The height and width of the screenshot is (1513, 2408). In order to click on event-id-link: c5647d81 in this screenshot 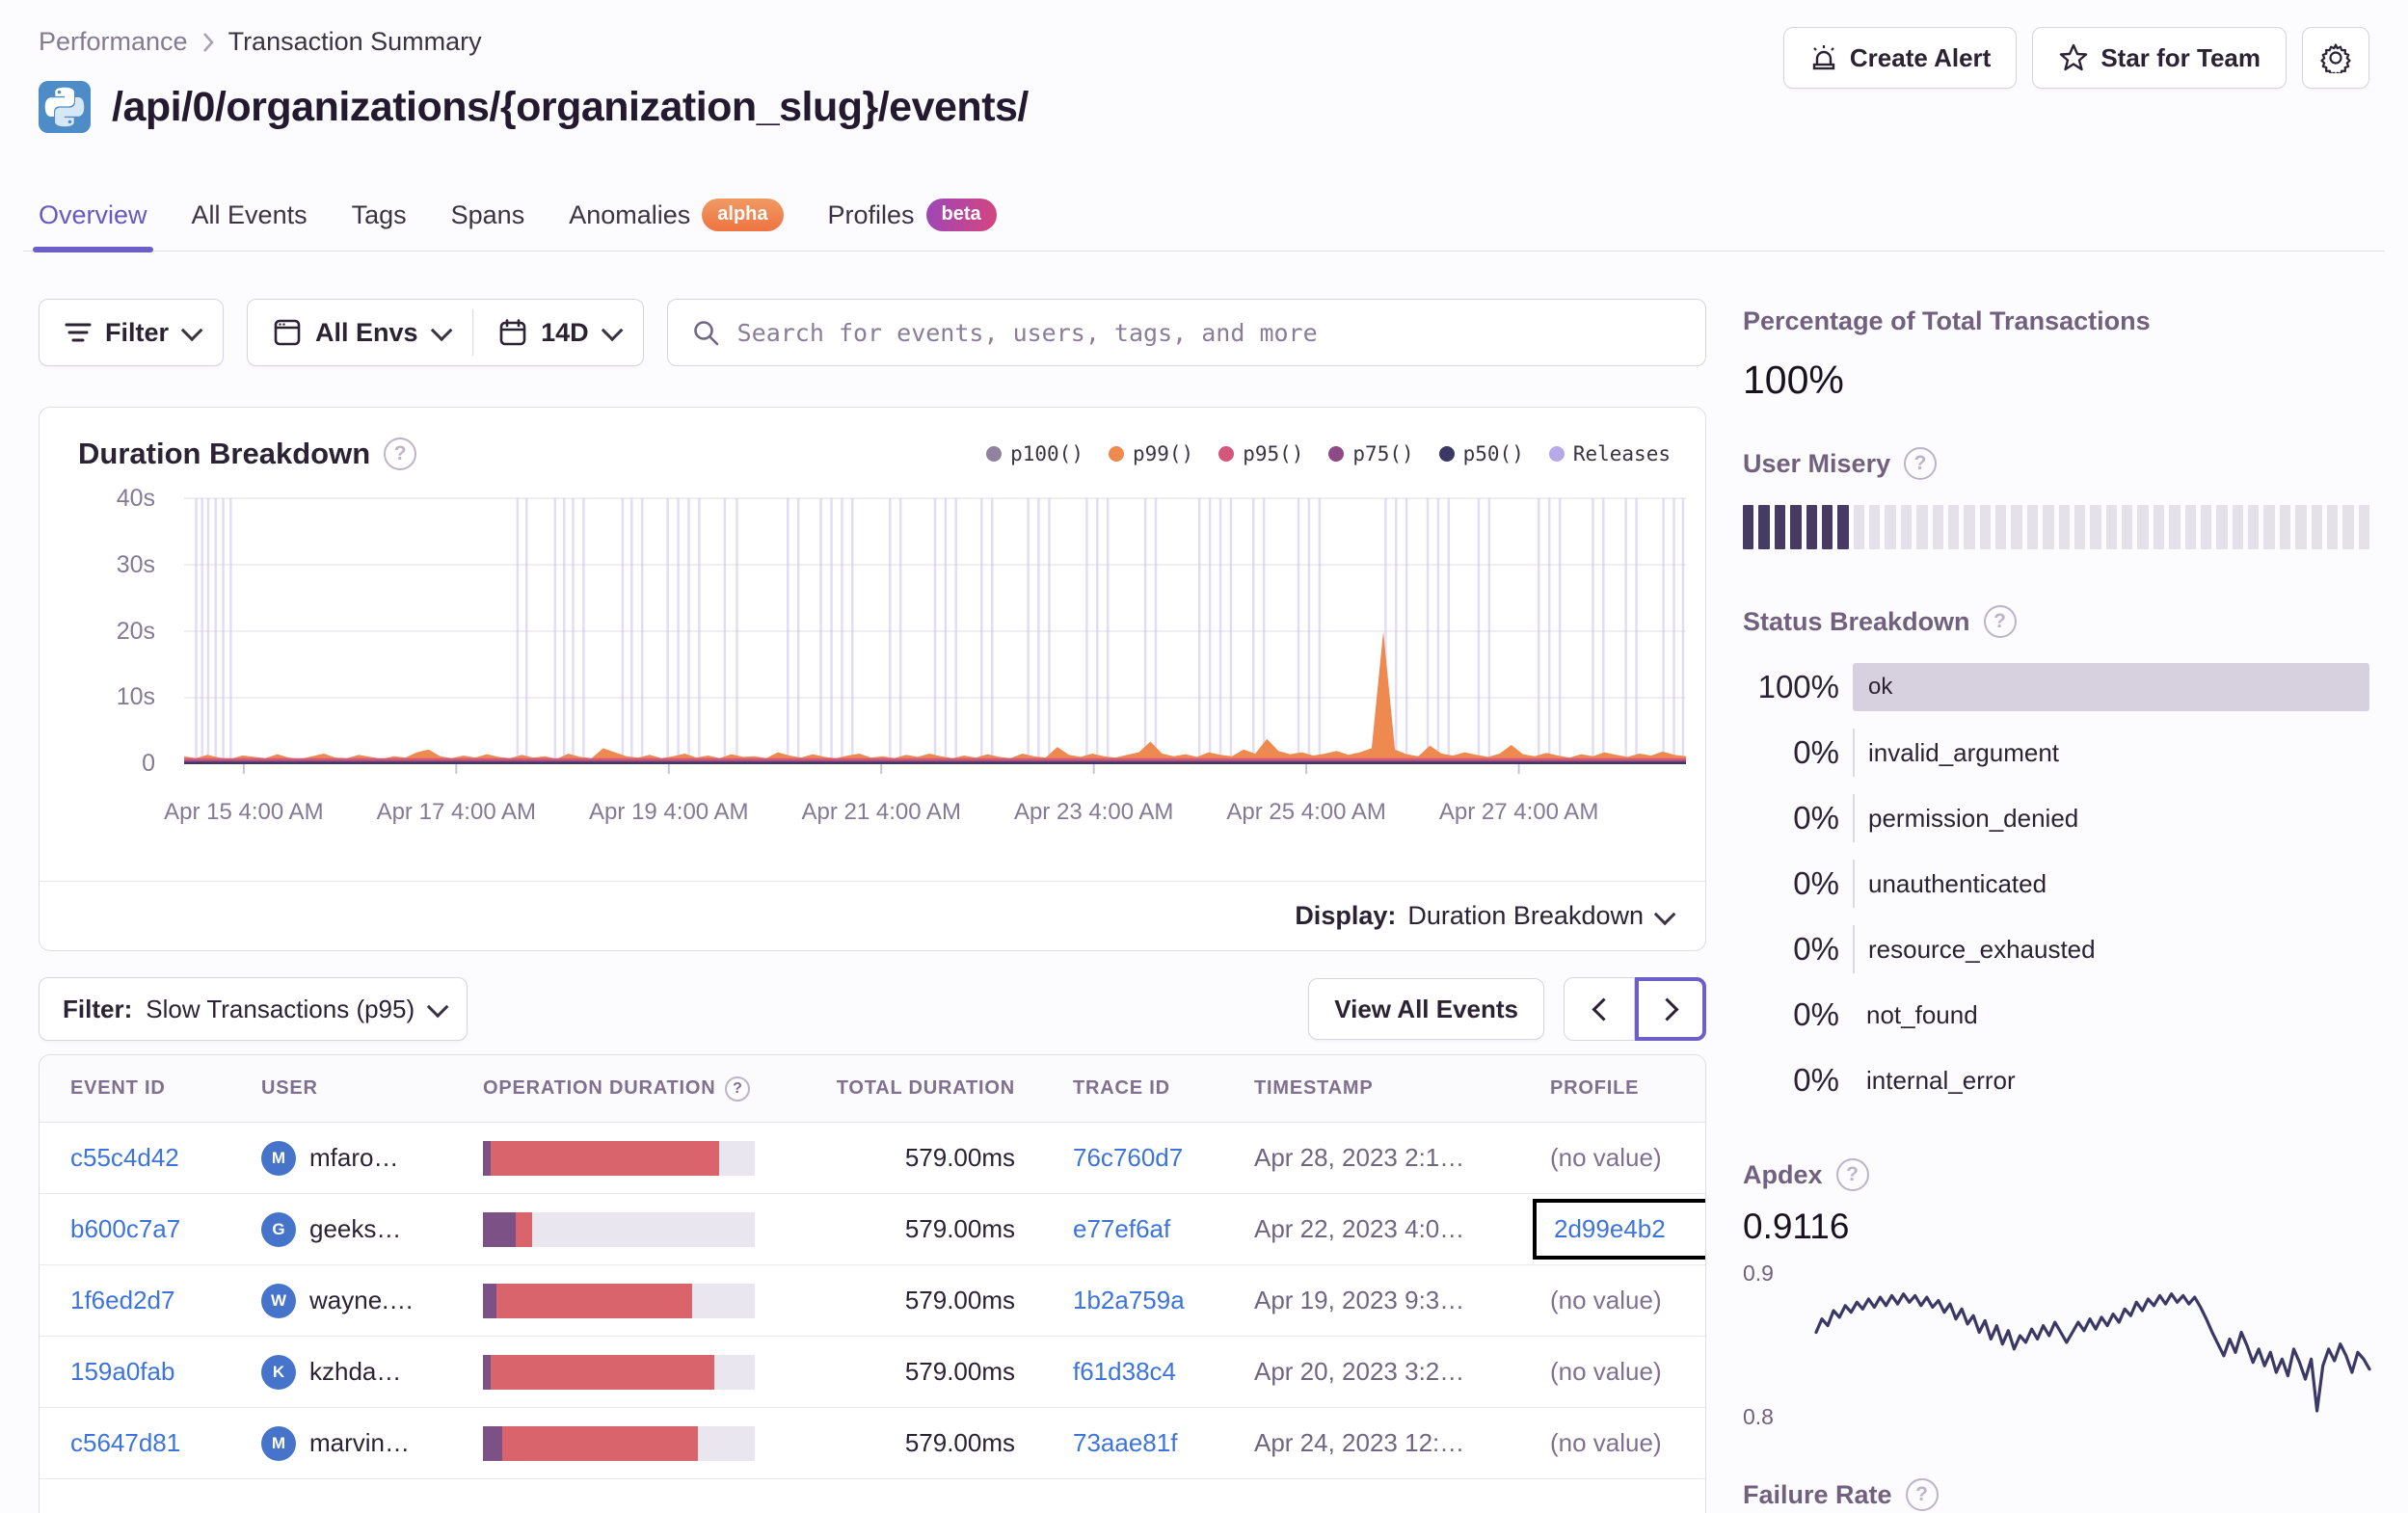, I will do `click(125, 1442)`.